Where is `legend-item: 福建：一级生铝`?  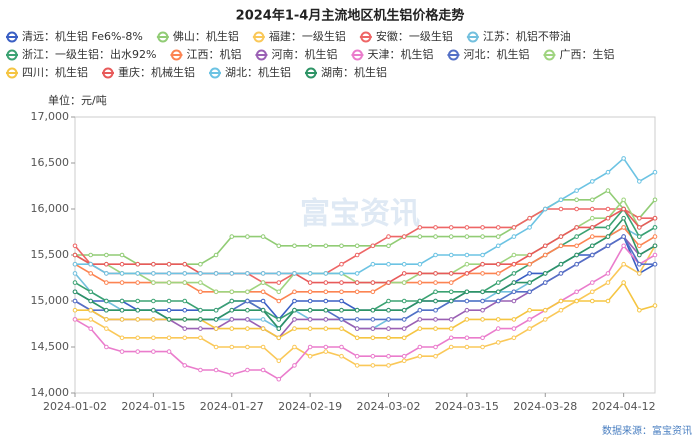
legend-item: 福建：一级生铝 is located at coordinates (299, 36).